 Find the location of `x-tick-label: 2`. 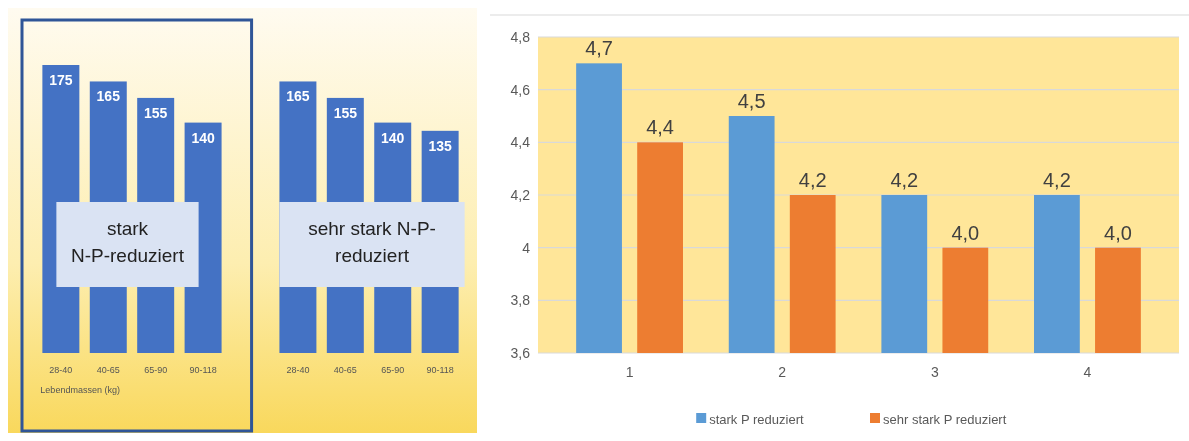

x-tick-label: 2 is located at coordinates (782, 372).